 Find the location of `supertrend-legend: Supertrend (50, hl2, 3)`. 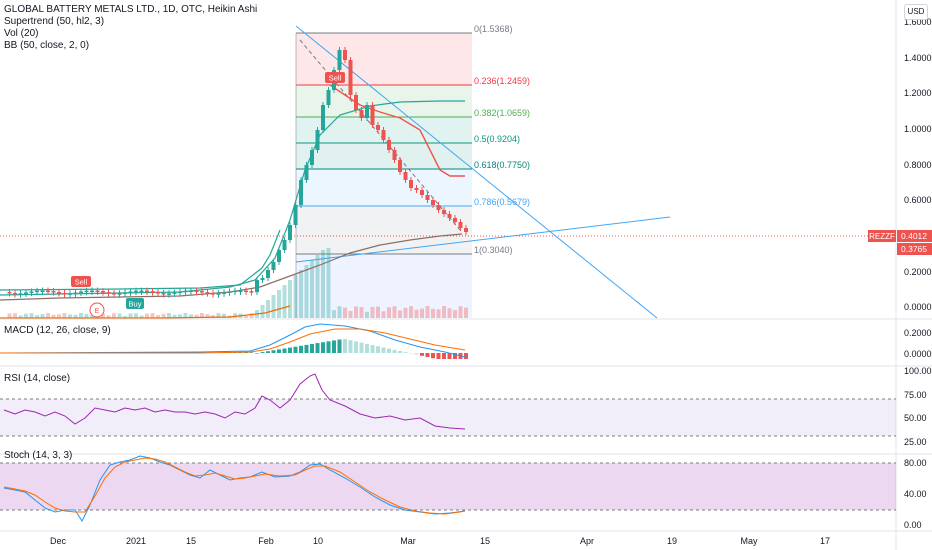

supertrend-legend: Supertrend (50, hl2, 3) is located at coordinates (54, 21).